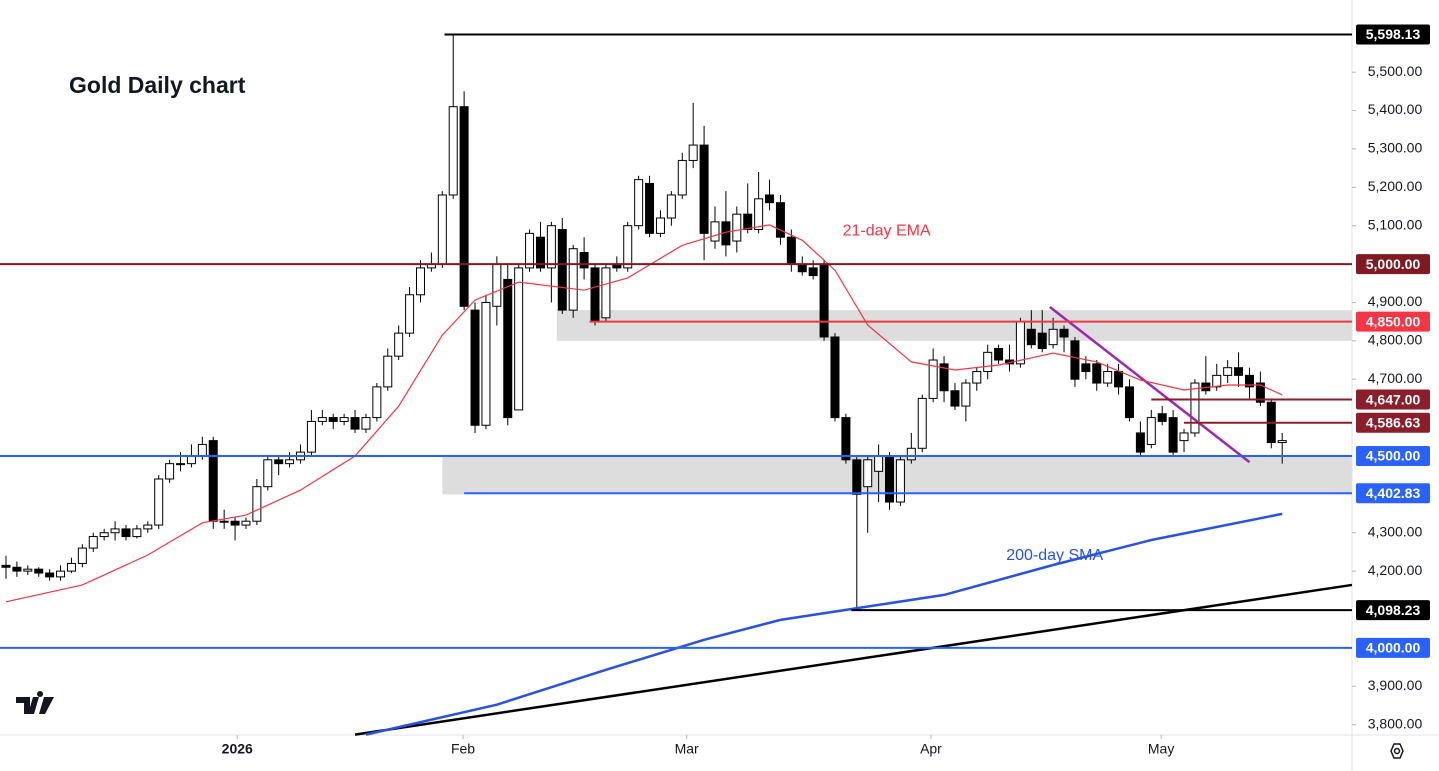 The width and height of the screenshot is (1439, 771). What do you see at coordinates (1393, 399) in the screenshot?
I see `level-label: 4,647.00` at bounding box center [1393, 399].